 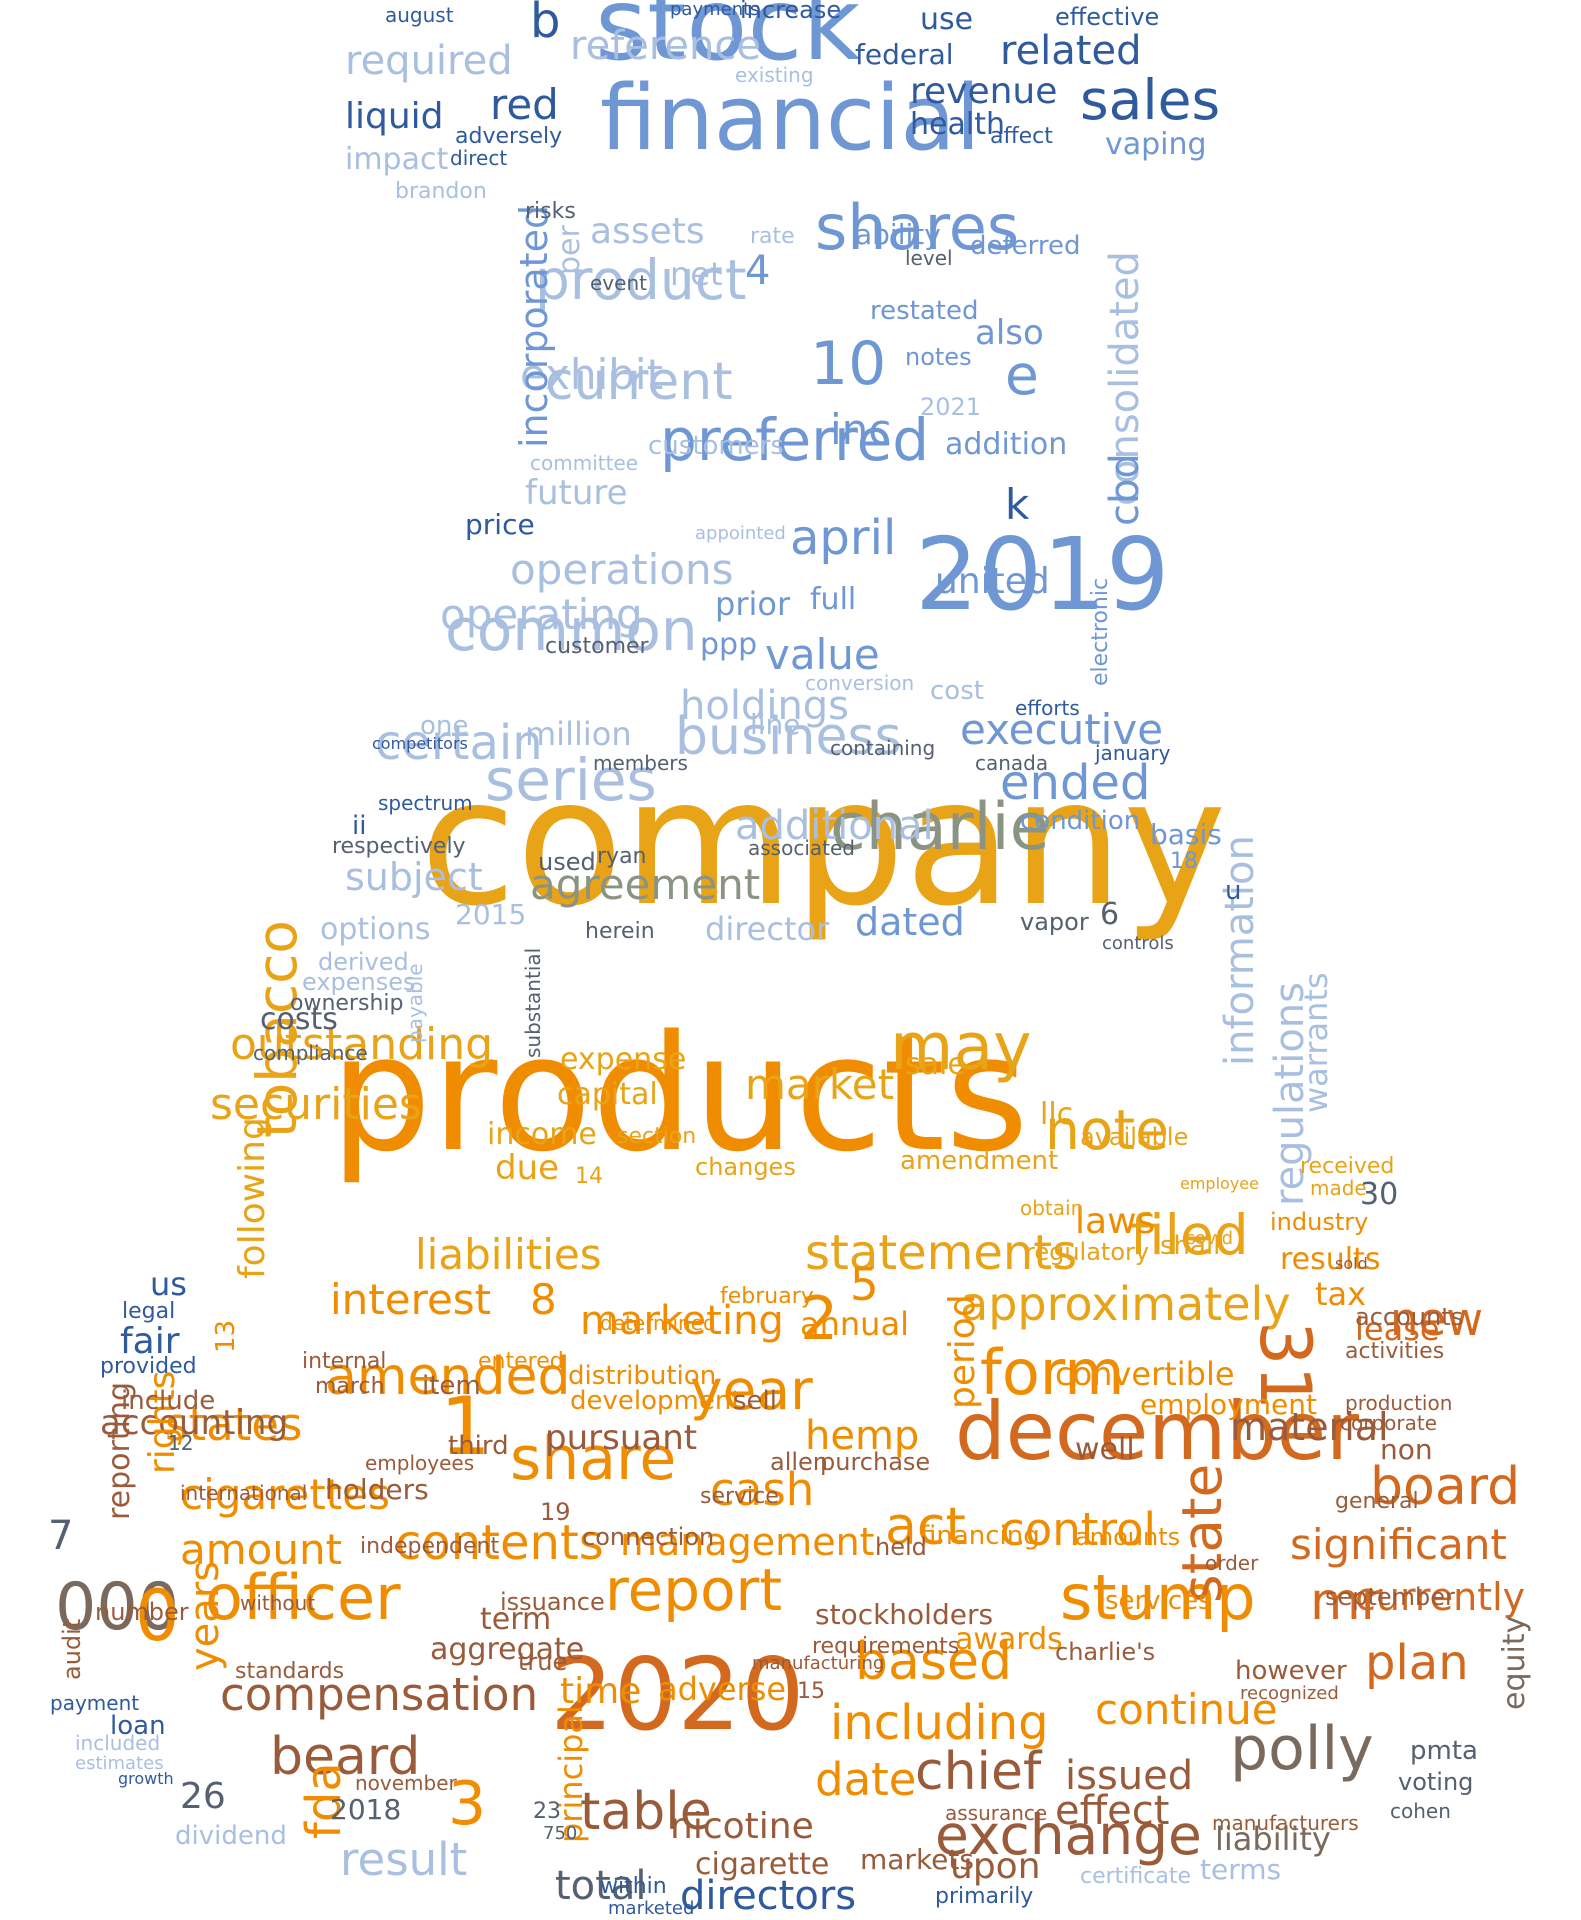 I want to click on cloud-word: board, so click(x=1445, y=1486).